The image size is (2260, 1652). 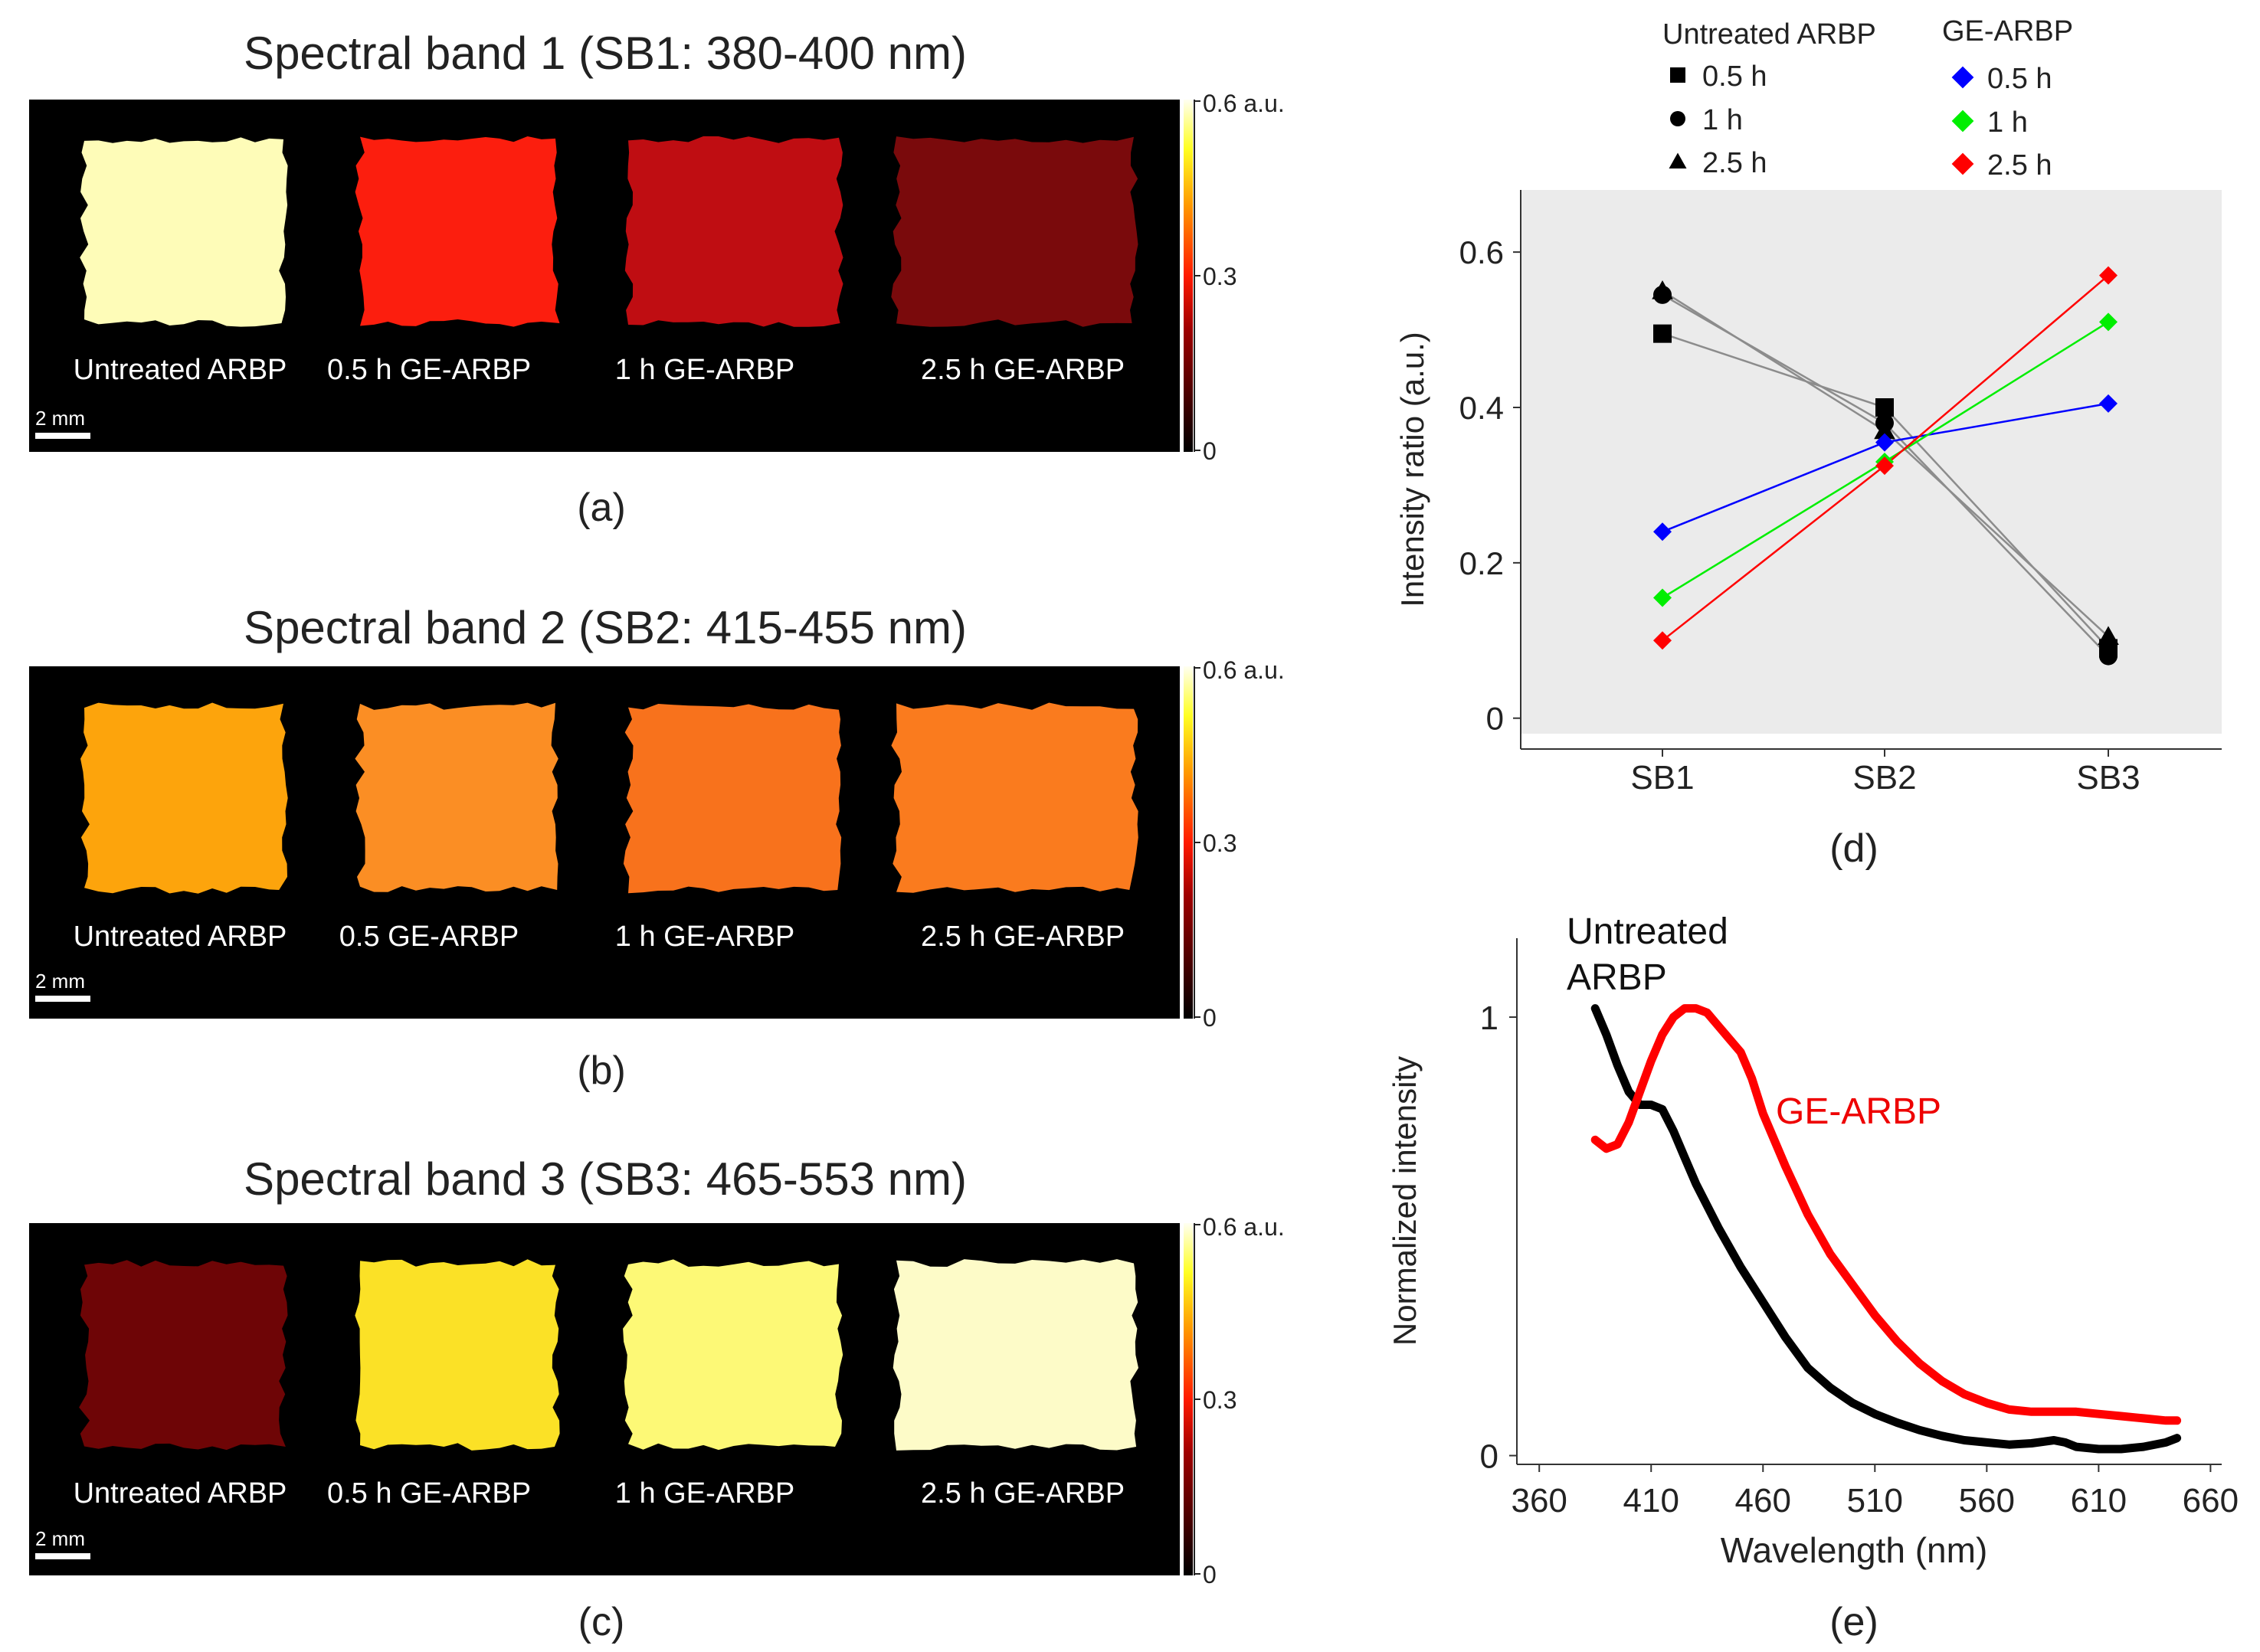 I want to click on legend-label-4: 0.5 h, so click(x=2019, y=79).